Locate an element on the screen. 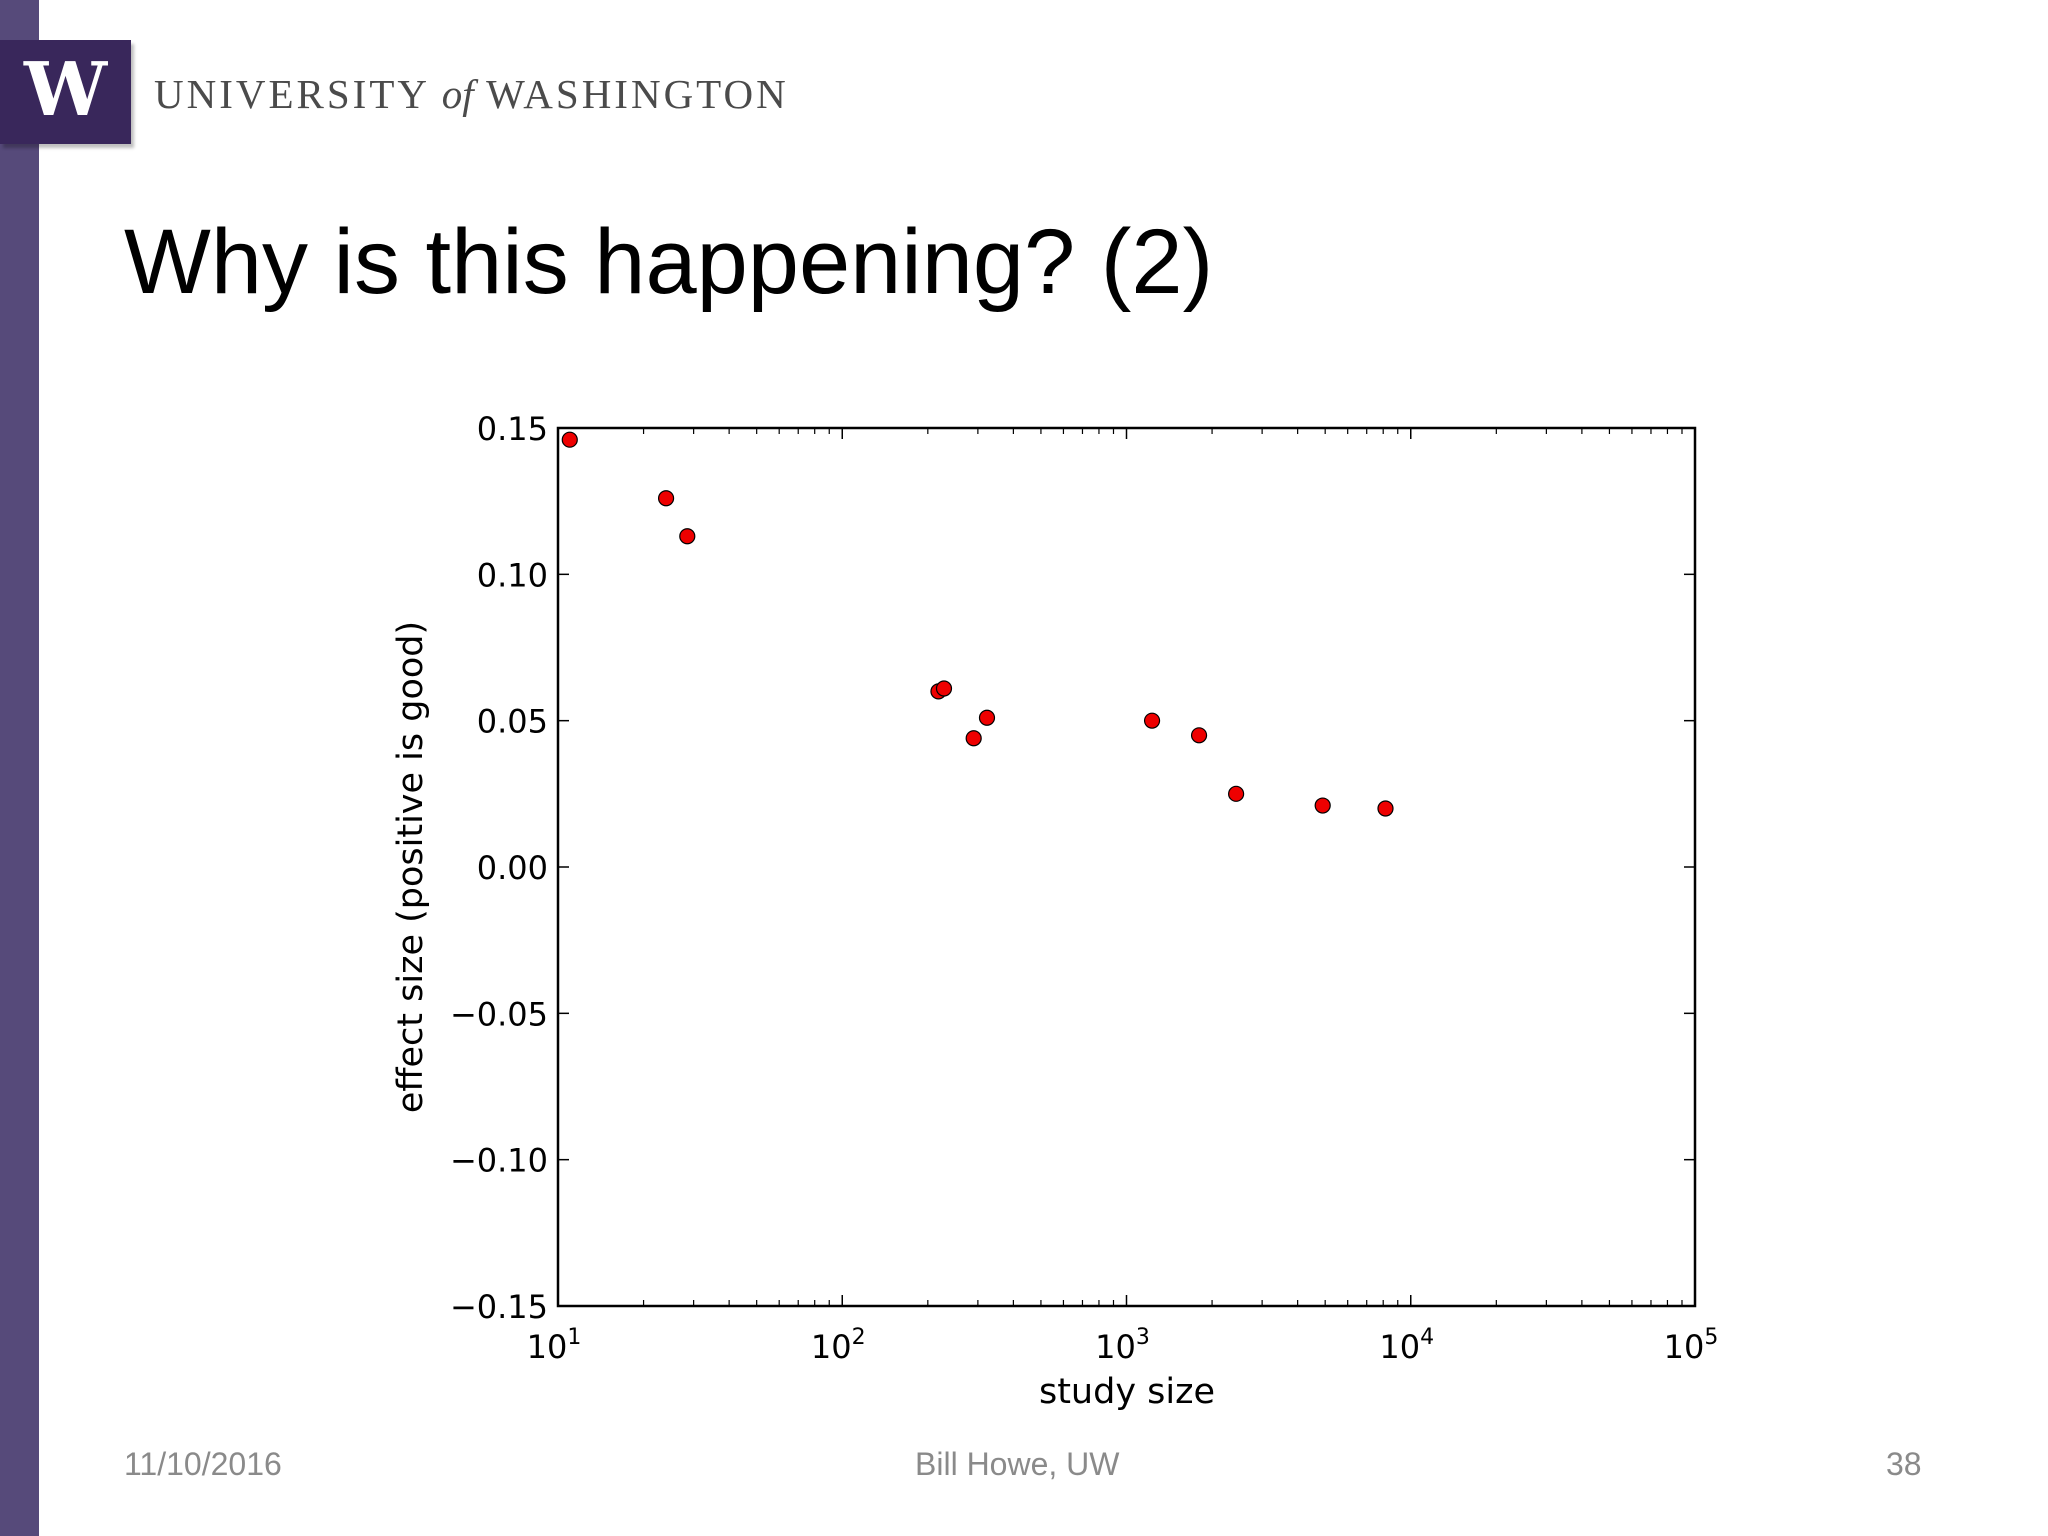  y-tick-label: 0.10 is located at coordinates (512, 575).